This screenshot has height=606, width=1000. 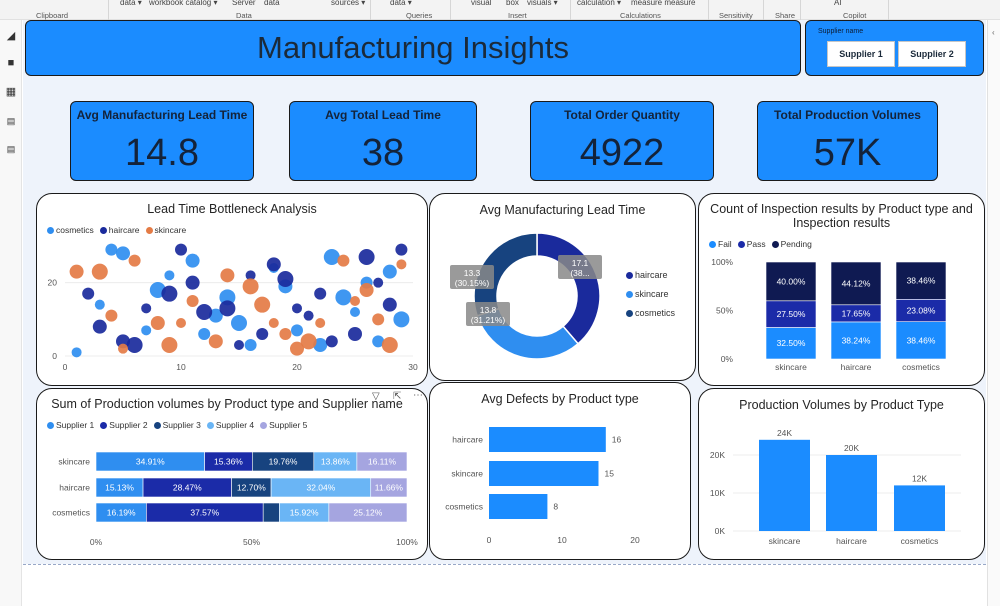 I want to click on data-label: 27.50%, so click(x=791, y=314).